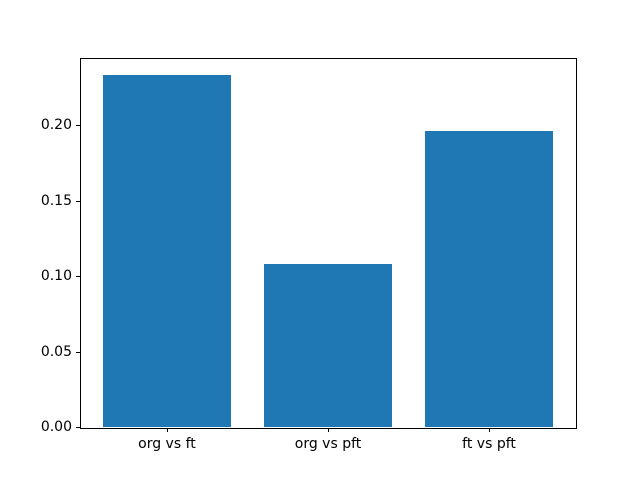 The height and width of the screenshot is (480, 640). What do you see at coordinates (56, 125) in the screenshot?
I see `y-tick-label: 0.20` at bounding box center [56, 125].